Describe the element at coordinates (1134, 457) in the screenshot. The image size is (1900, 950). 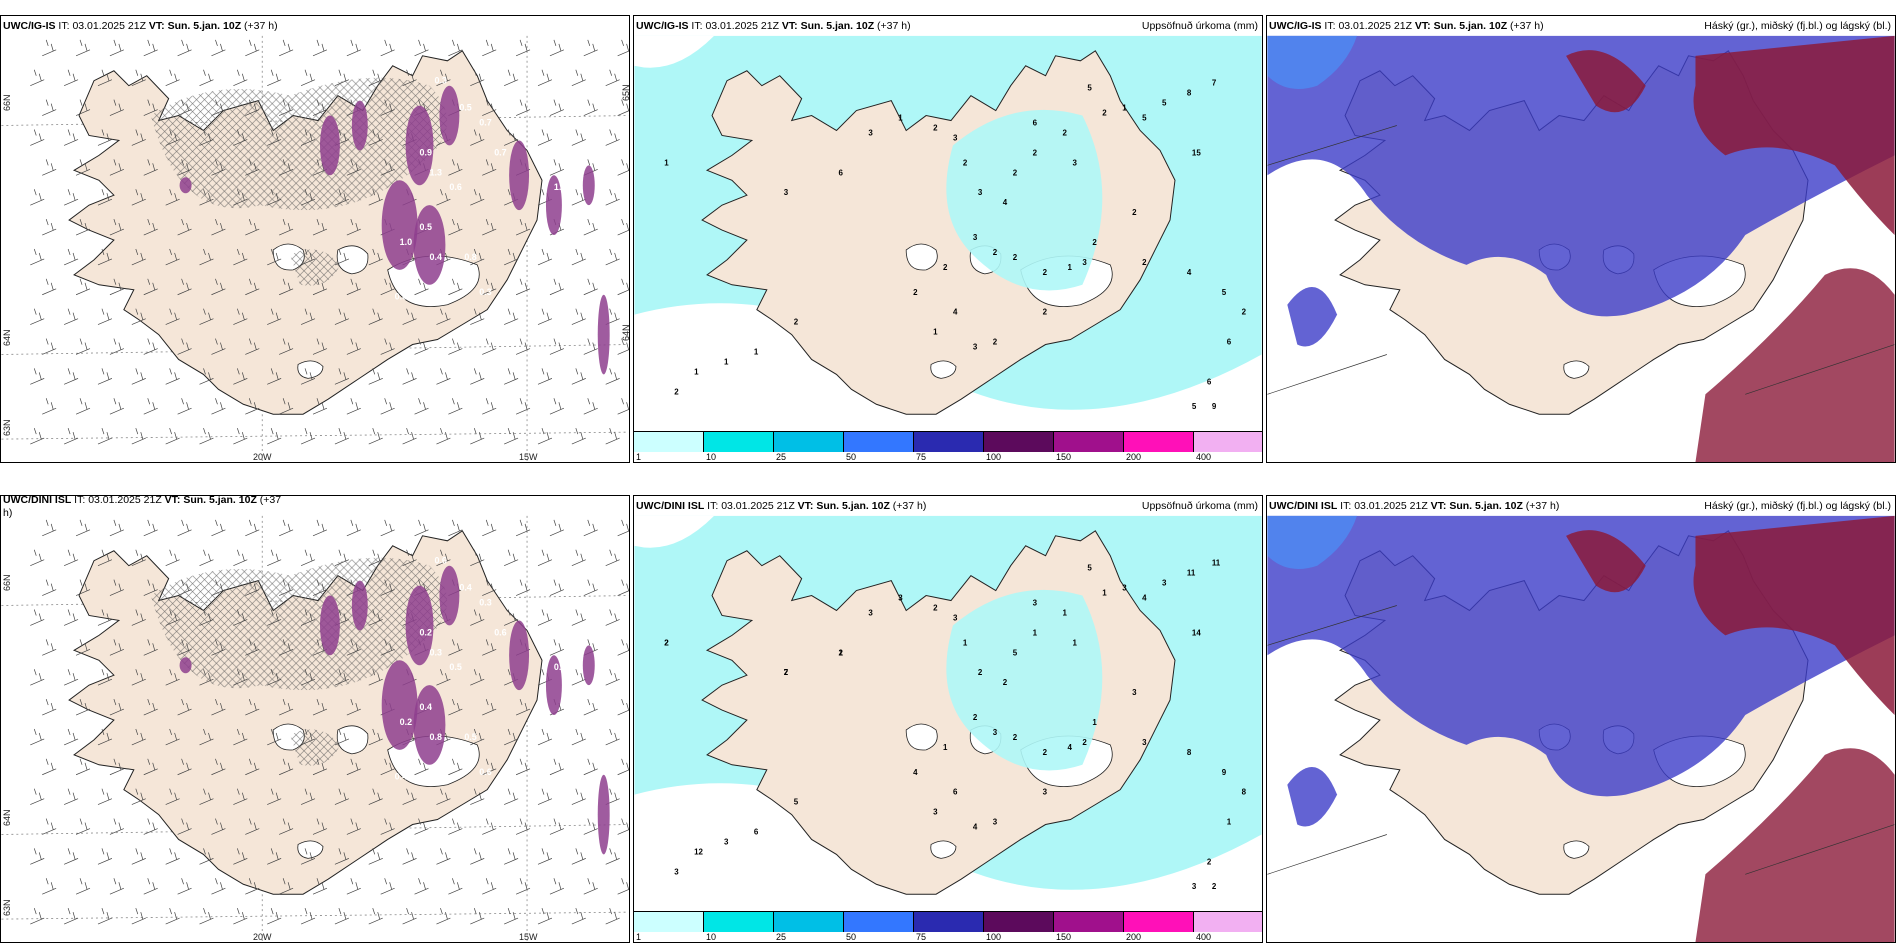
I see `colorbar-tick-label: 200` at that location.